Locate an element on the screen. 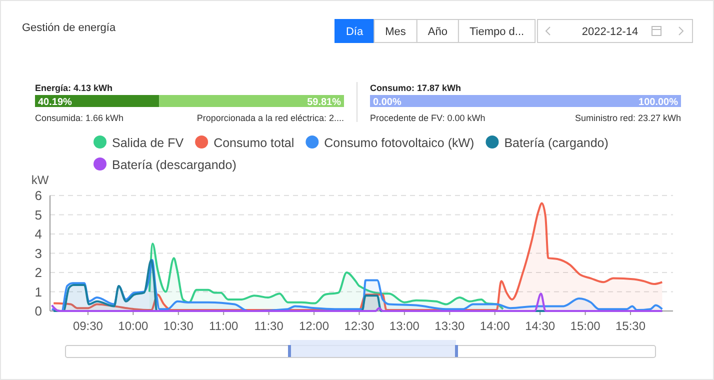  x-tick-label: 12:00 is located at coordinates (314, 326).